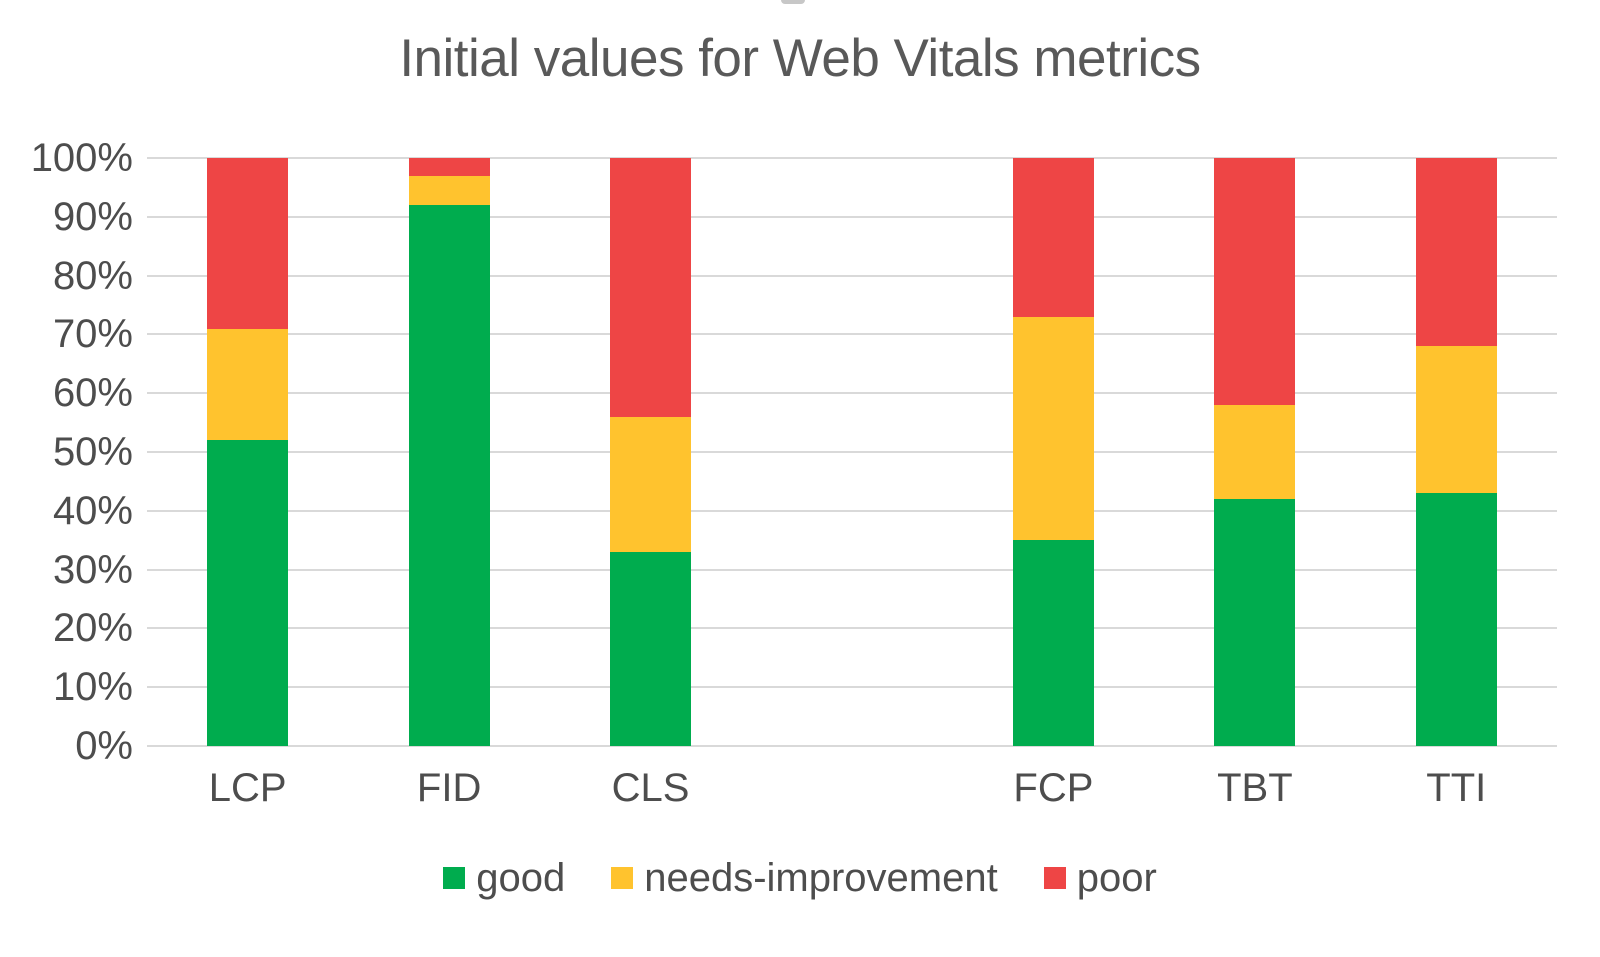 The width and height of the screenshot is (1600, 957). I want to click on y-tick-label: 100%, so click(81, 158).